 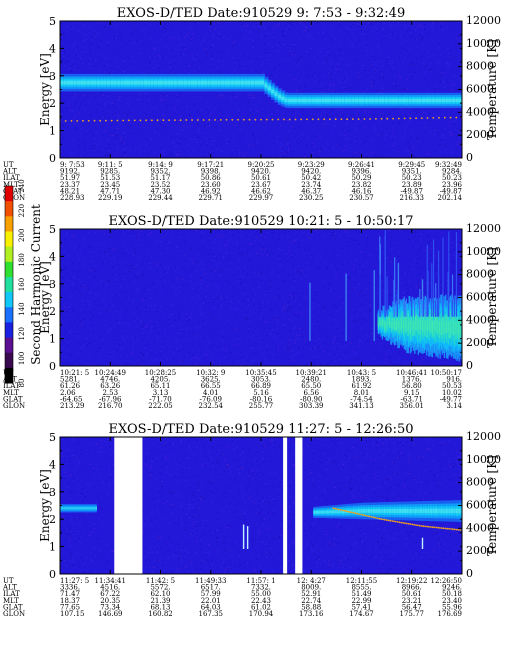 What do you see at coordinates (211, 198) in the screenshot?
I see `table-cell: 229.71` at bounding box center [211, 198].